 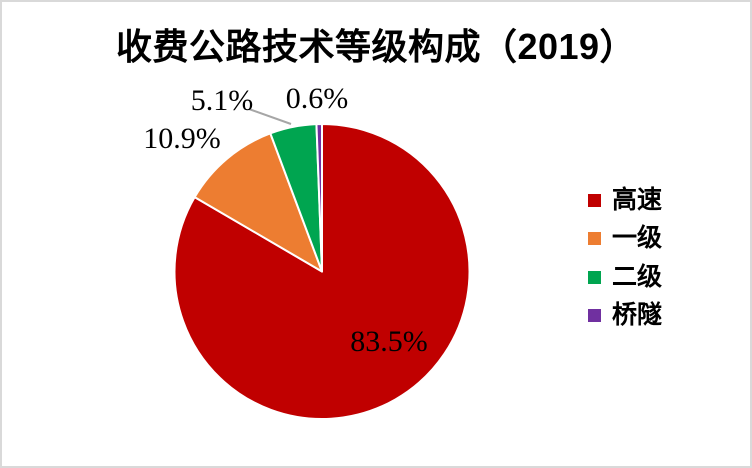 What do you see at coordinates (270, 116) in the screenshot?
I see `label-leader-line` at bounding box center [270, 116].